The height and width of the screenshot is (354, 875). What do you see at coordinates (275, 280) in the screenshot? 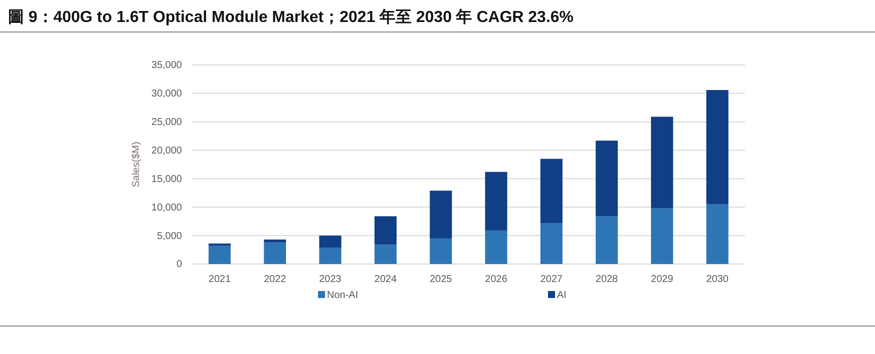
I see `x-tick-label: 2022` at bounding box center [275, 280].